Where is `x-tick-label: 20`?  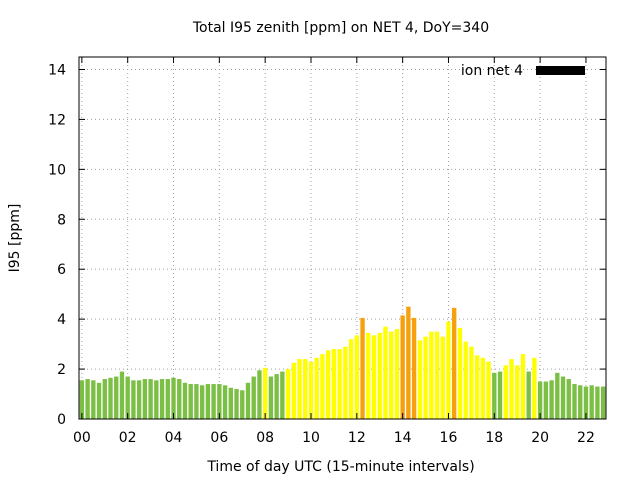 x-tick-label: 20 is located at coordinates (540, 438).